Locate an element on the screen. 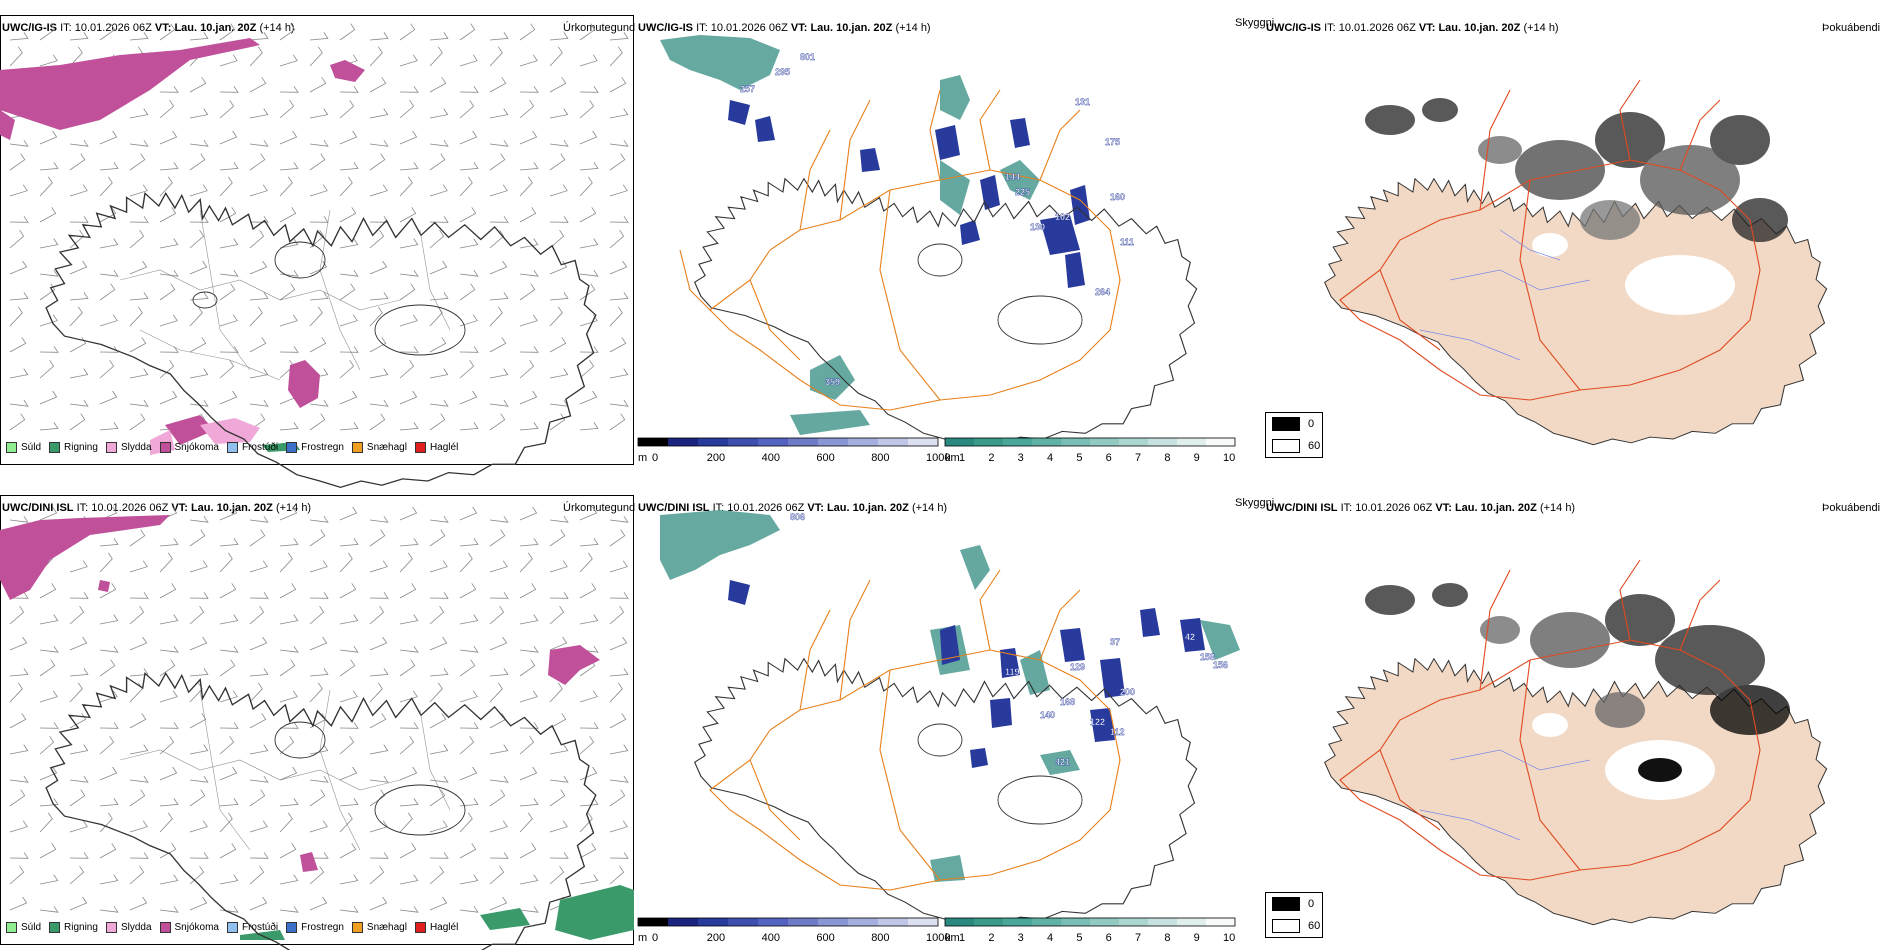 The width and height of the screenshot is (1900, 950). wind-barbs is located at coordinates (319, 709).